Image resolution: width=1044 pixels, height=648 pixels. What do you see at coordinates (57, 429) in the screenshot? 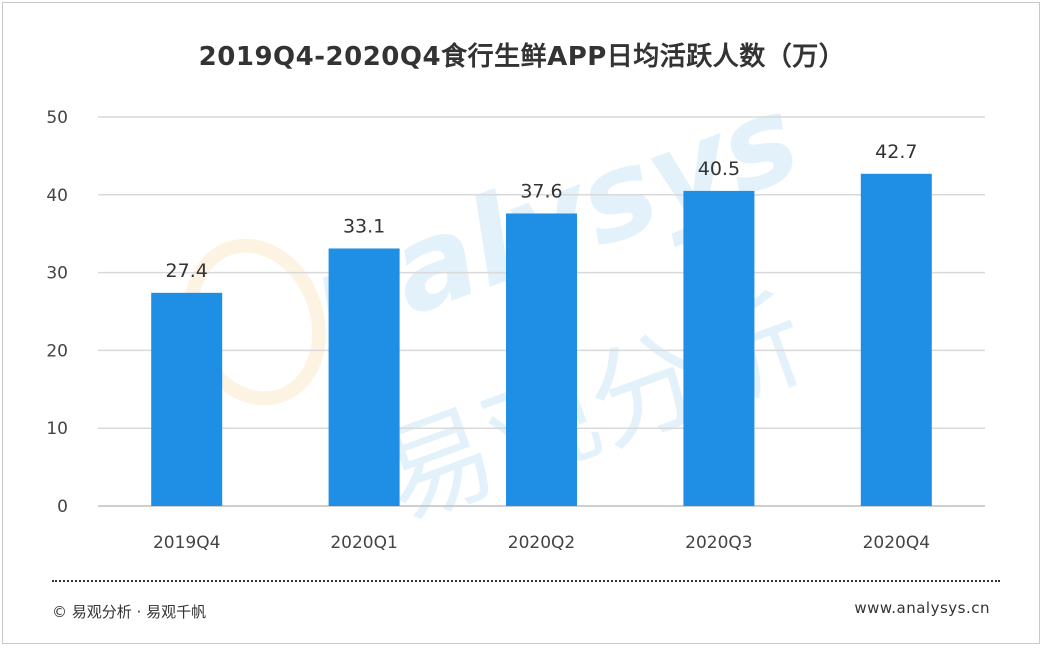
I see `y-tick-label: 10` at bounding box center [57, 429].